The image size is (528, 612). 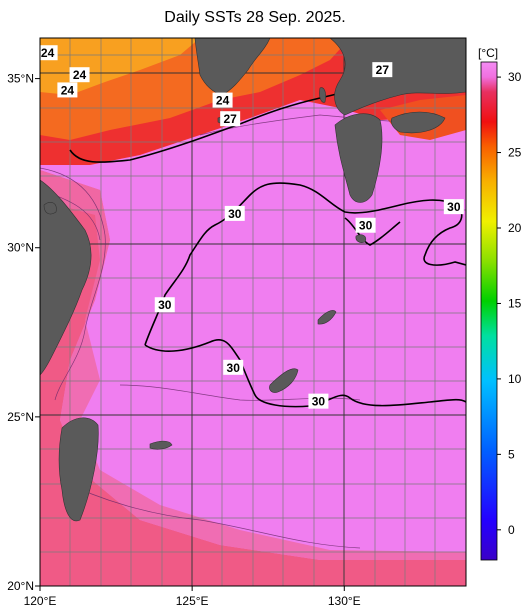 I want to click on colorbar: [°C] 30 25 20 15 10 5 0, so click(x=500, y=303).